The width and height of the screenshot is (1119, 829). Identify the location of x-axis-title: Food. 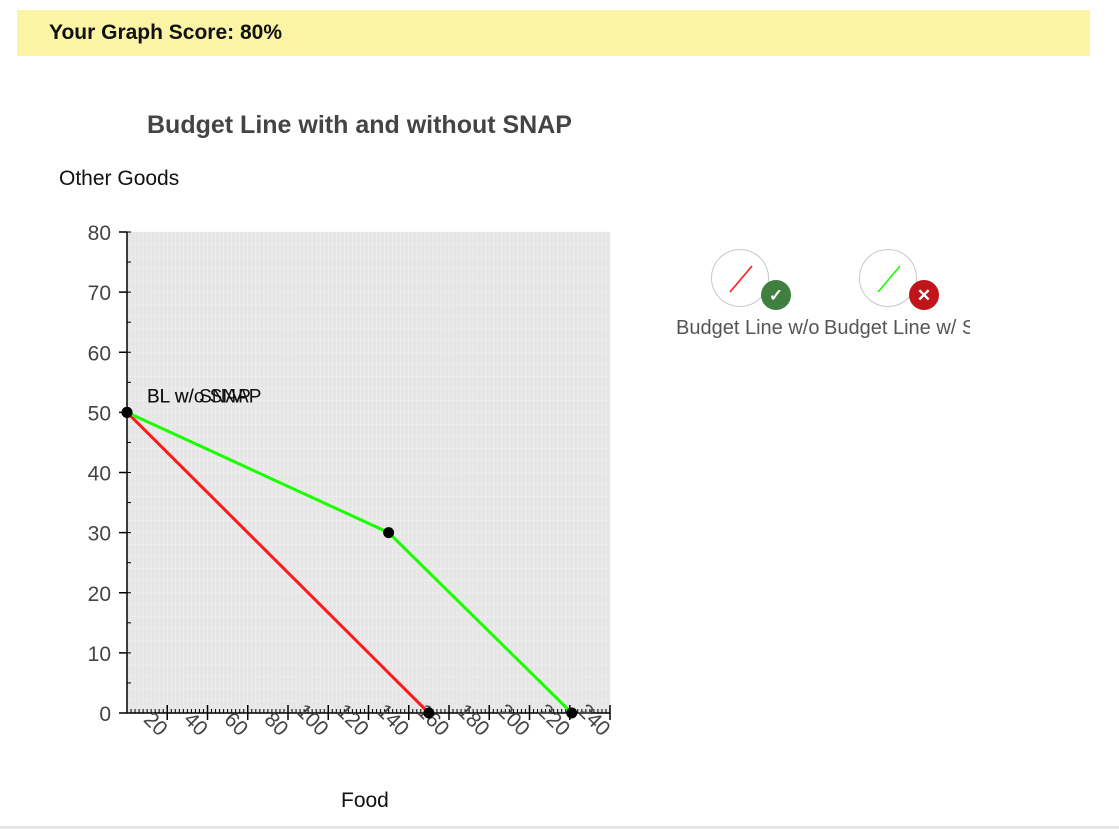
(365, 800).